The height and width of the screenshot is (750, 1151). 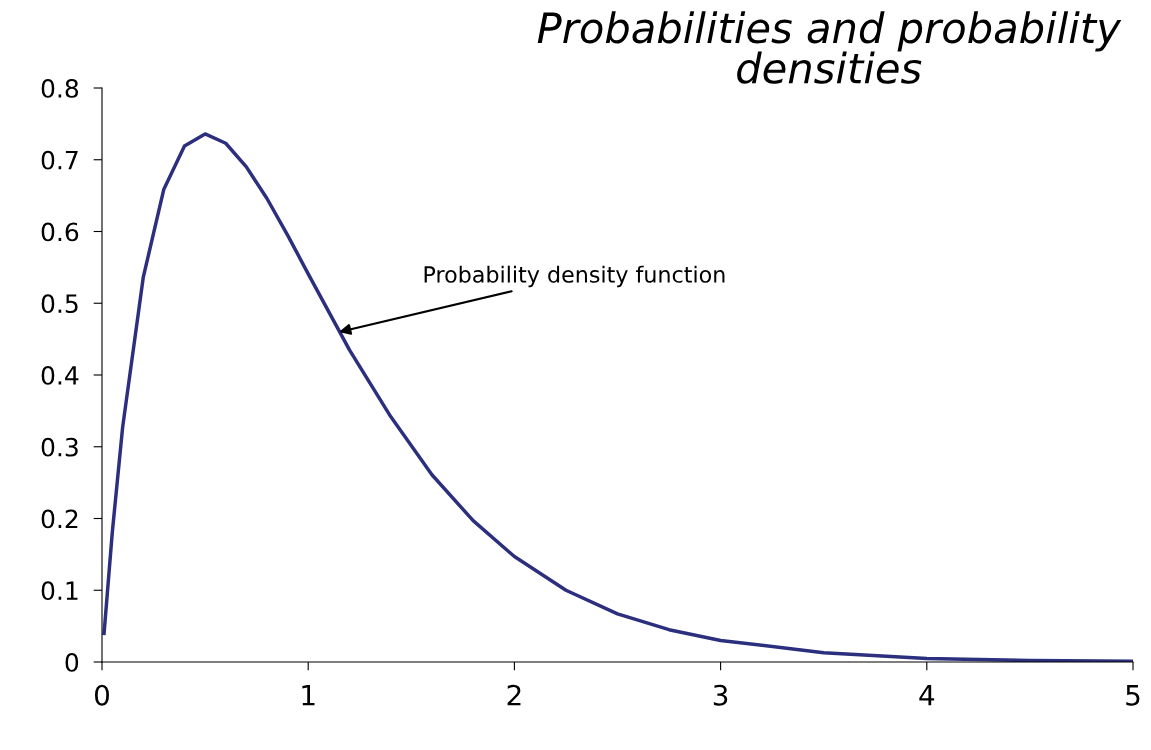 I want to click on annotation: Probability density function, so click(x=574, y=276).